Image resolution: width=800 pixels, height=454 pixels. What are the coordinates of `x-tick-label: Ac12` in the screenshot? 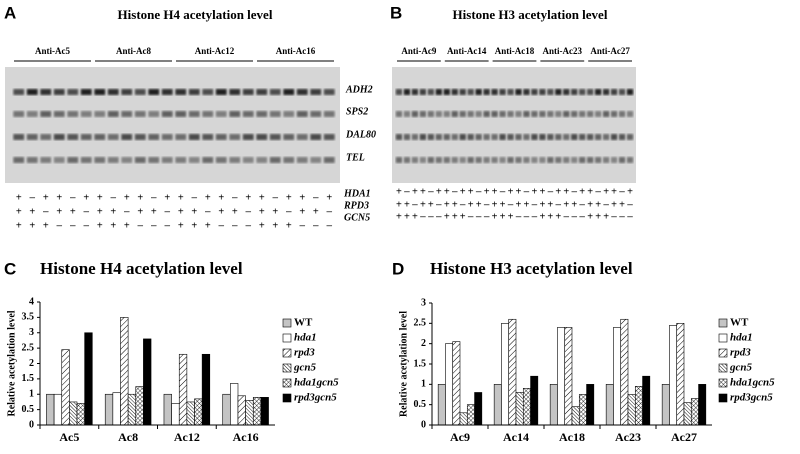 It's located at (187, 437).